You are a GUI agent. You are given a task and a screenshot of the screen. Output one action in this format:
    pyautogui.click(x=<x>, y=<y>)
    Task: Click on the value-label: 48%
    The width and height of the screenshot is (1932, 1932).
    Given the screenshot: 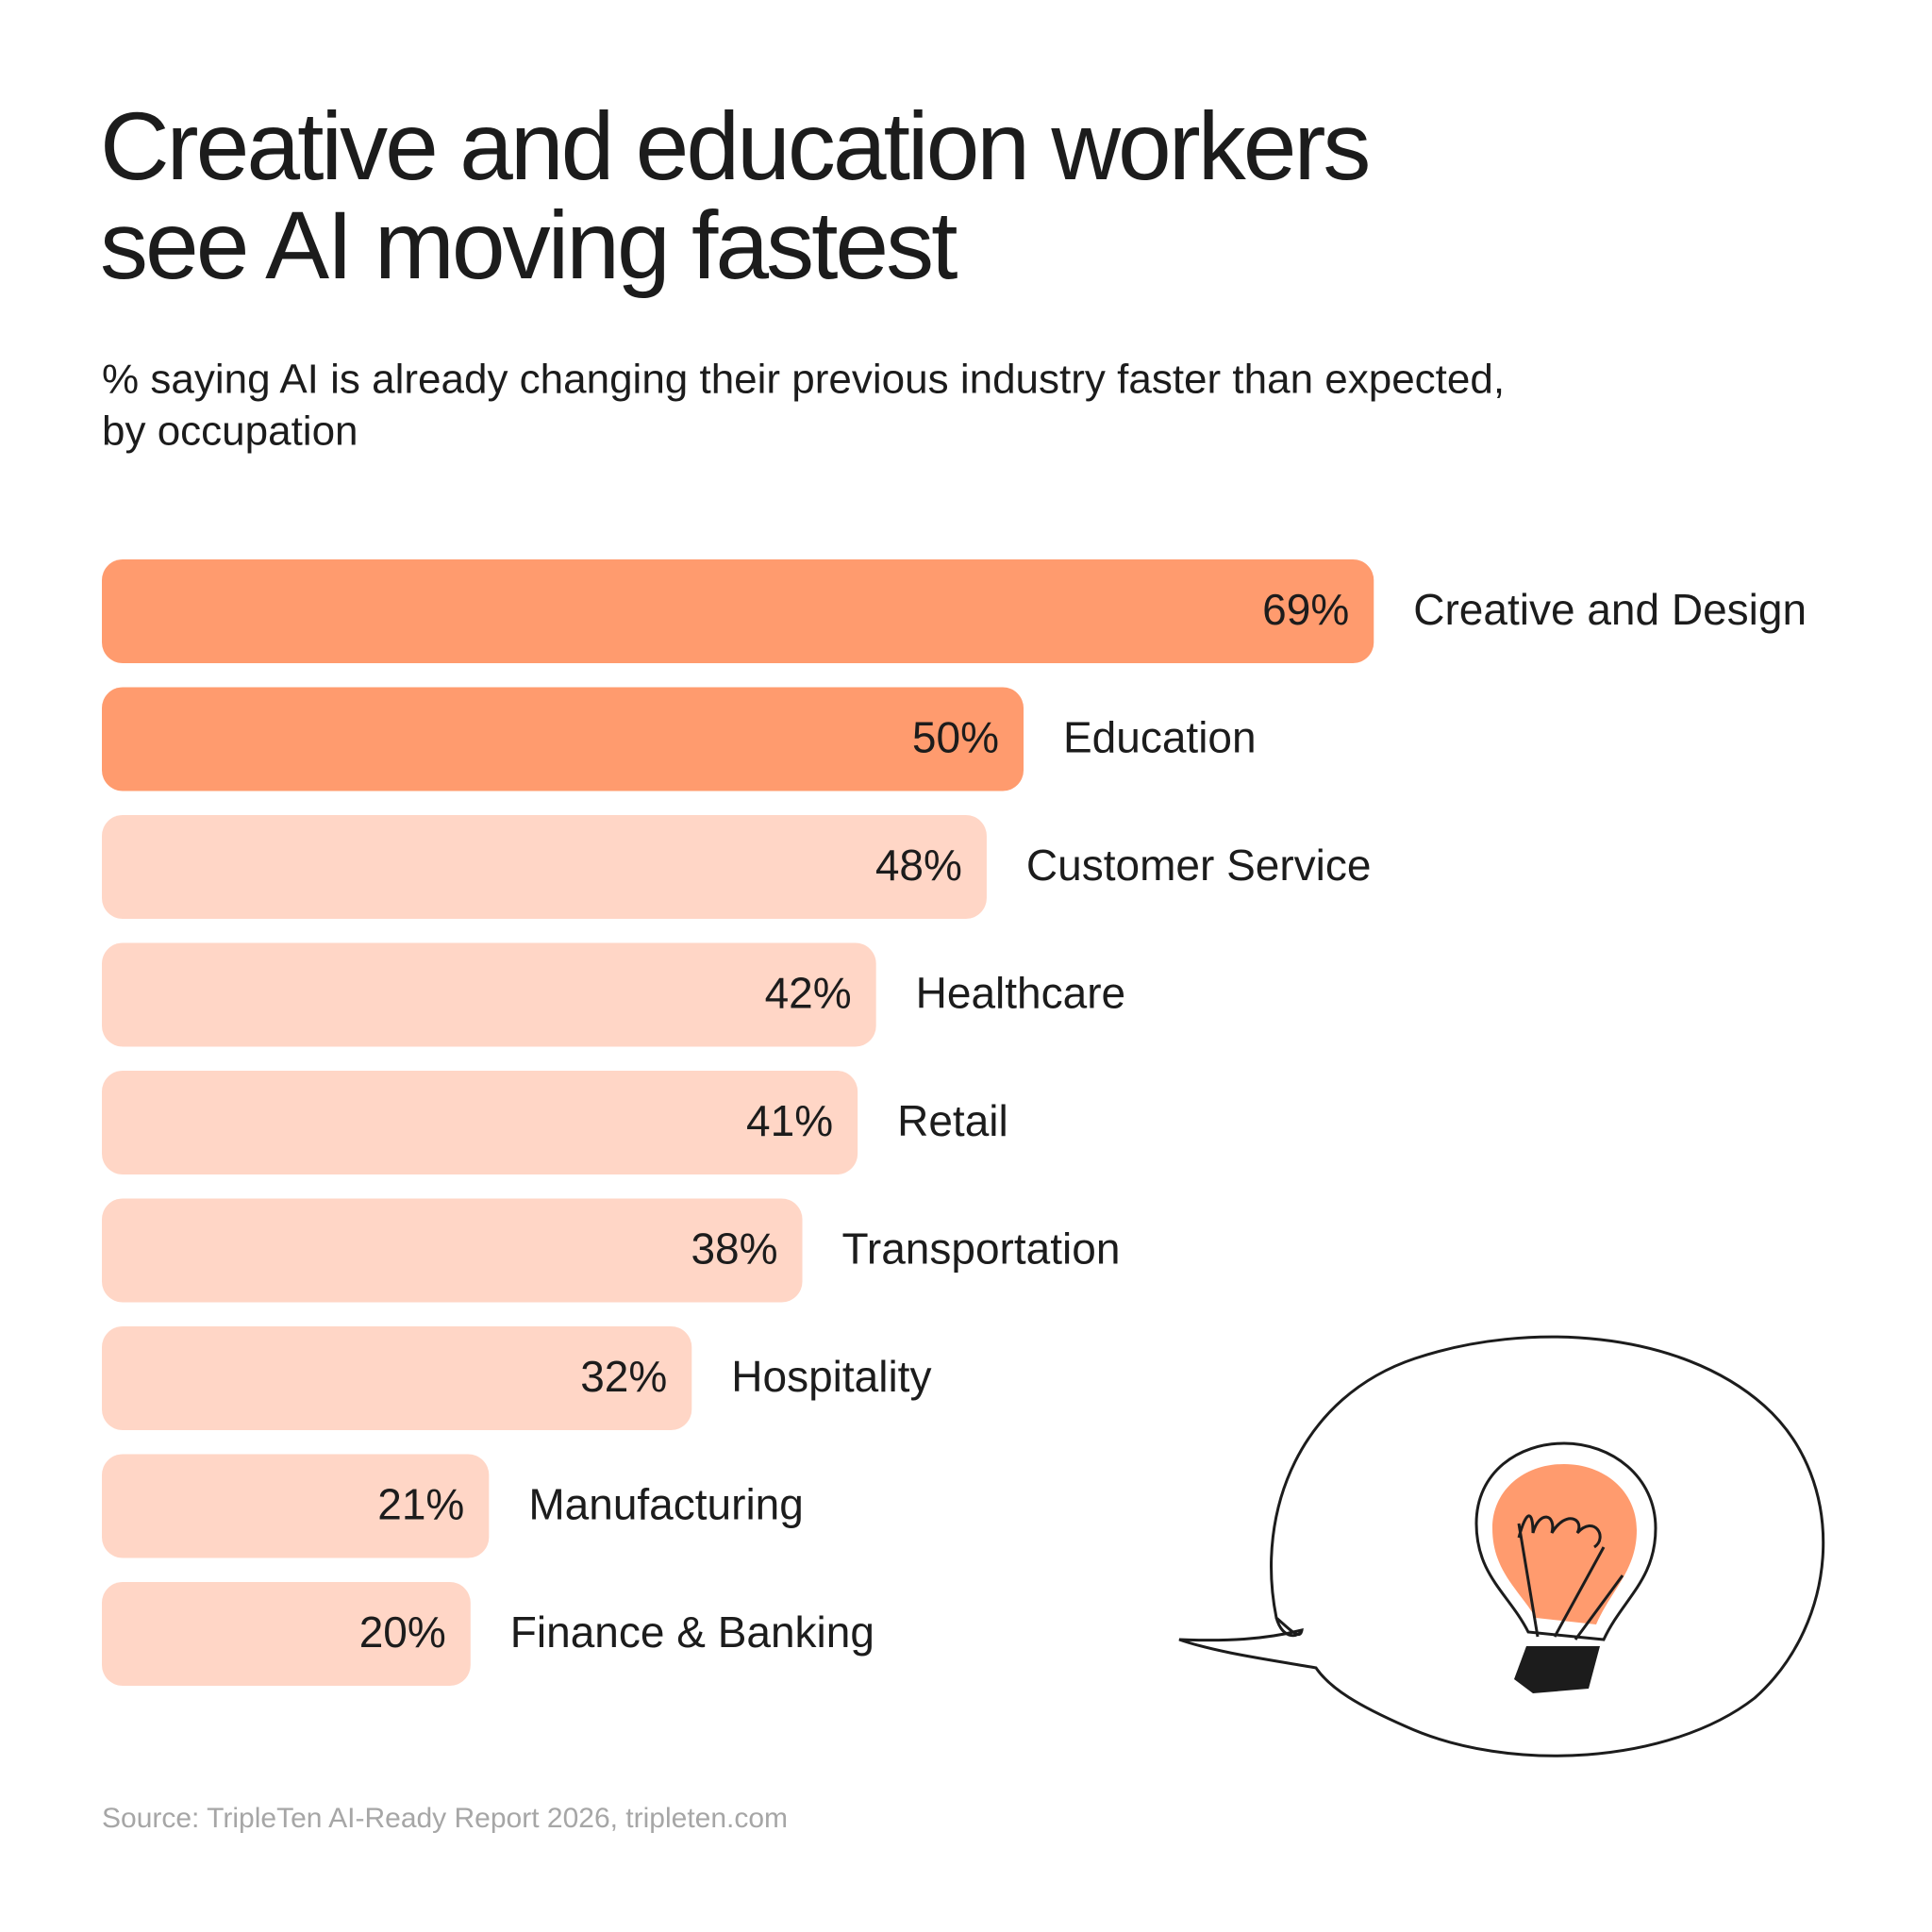 What is the action you would take?
    pyautogui.click(x=919, y=866)
    